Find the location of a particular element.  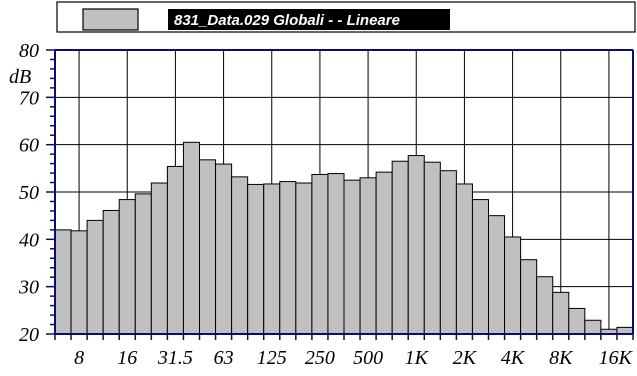

legend-swatch is located at coordinates (110, 19).